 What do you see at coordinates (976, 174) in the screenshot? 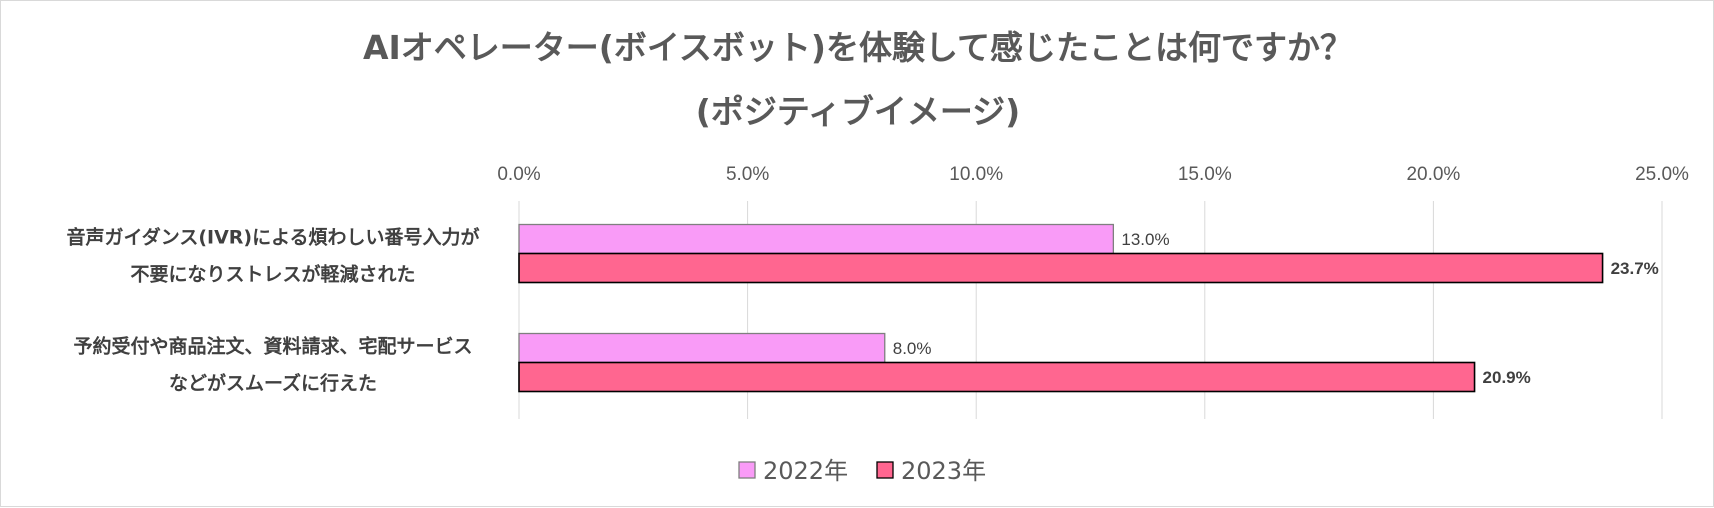
I see `x-tick-label: 10.0%` at bounding box center [976, 174].